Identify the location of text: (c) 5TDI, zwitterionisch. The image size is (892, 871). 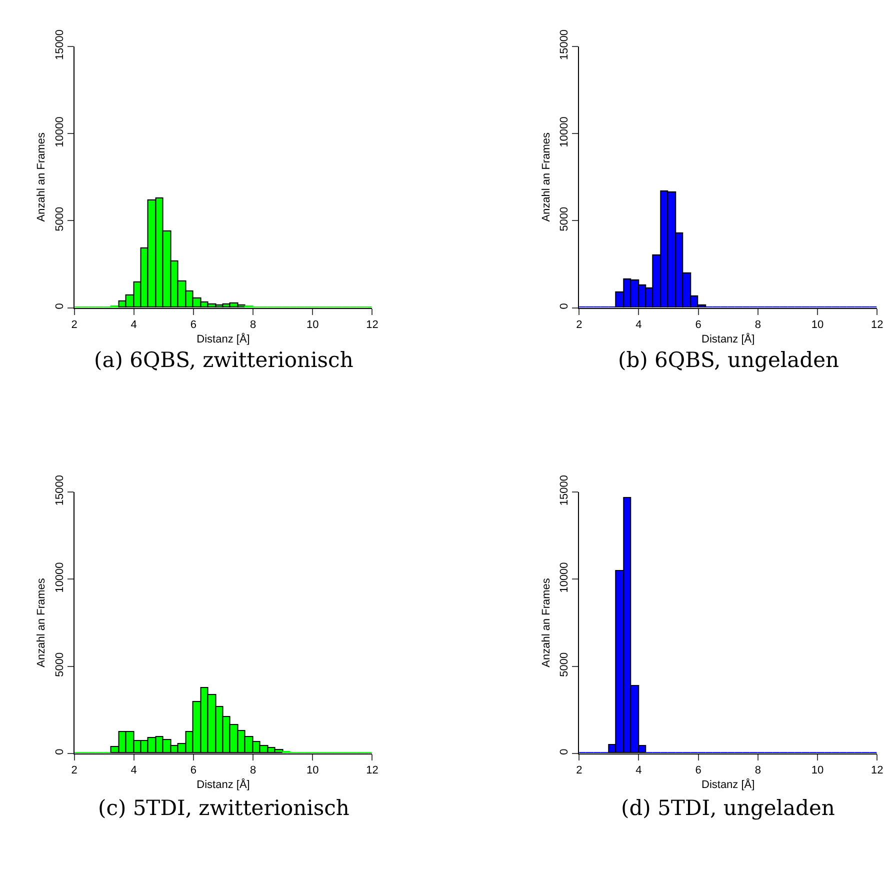
(224, 808).